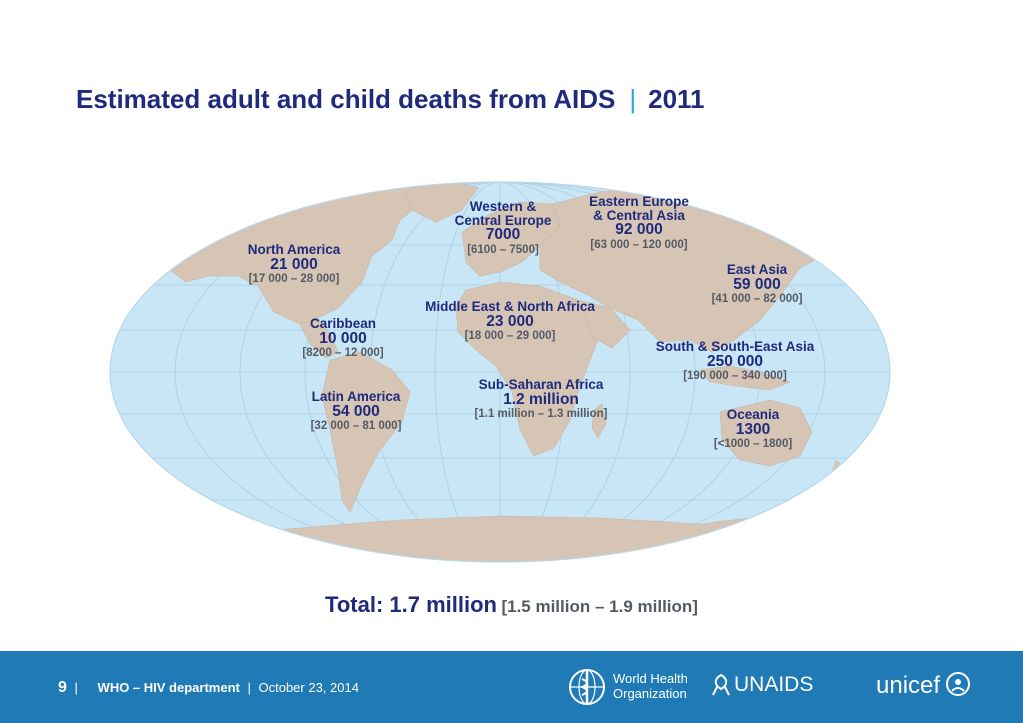 The image size is (1023, 723). What do you see at coordinates (168, 687) in the screenshot?
I see `department-label: WHO – HIV department` at bounding box center [168, 687].